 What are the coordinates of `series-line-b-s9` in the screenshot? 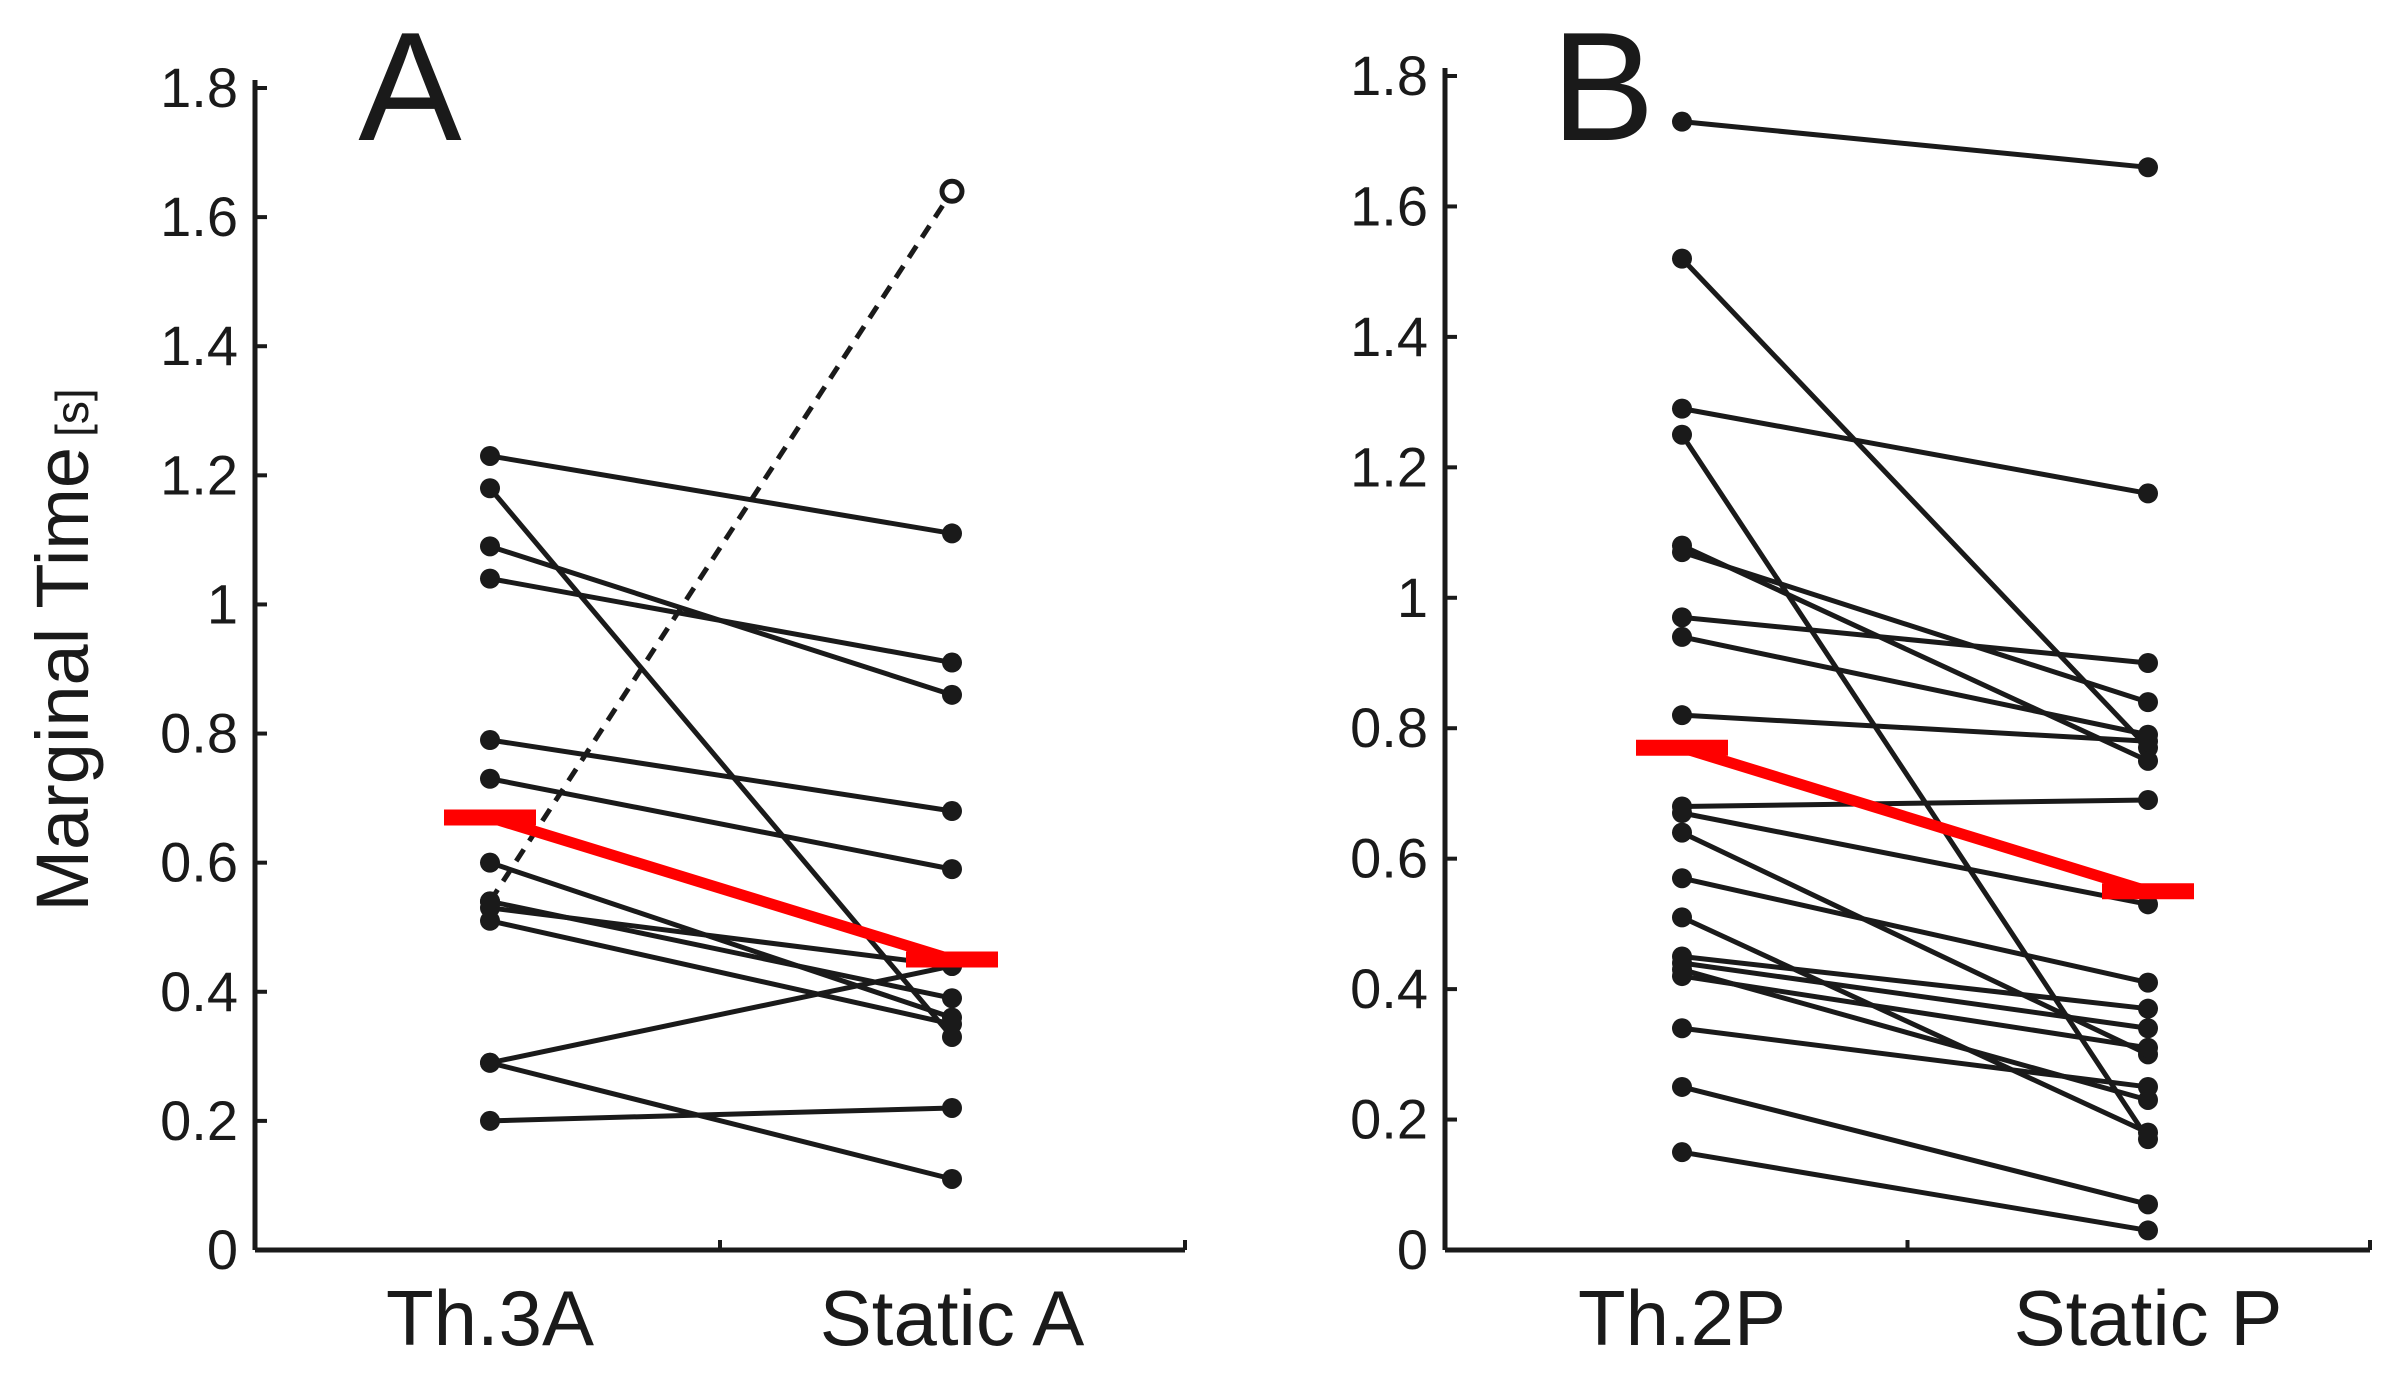 It's located at (1915, 728).